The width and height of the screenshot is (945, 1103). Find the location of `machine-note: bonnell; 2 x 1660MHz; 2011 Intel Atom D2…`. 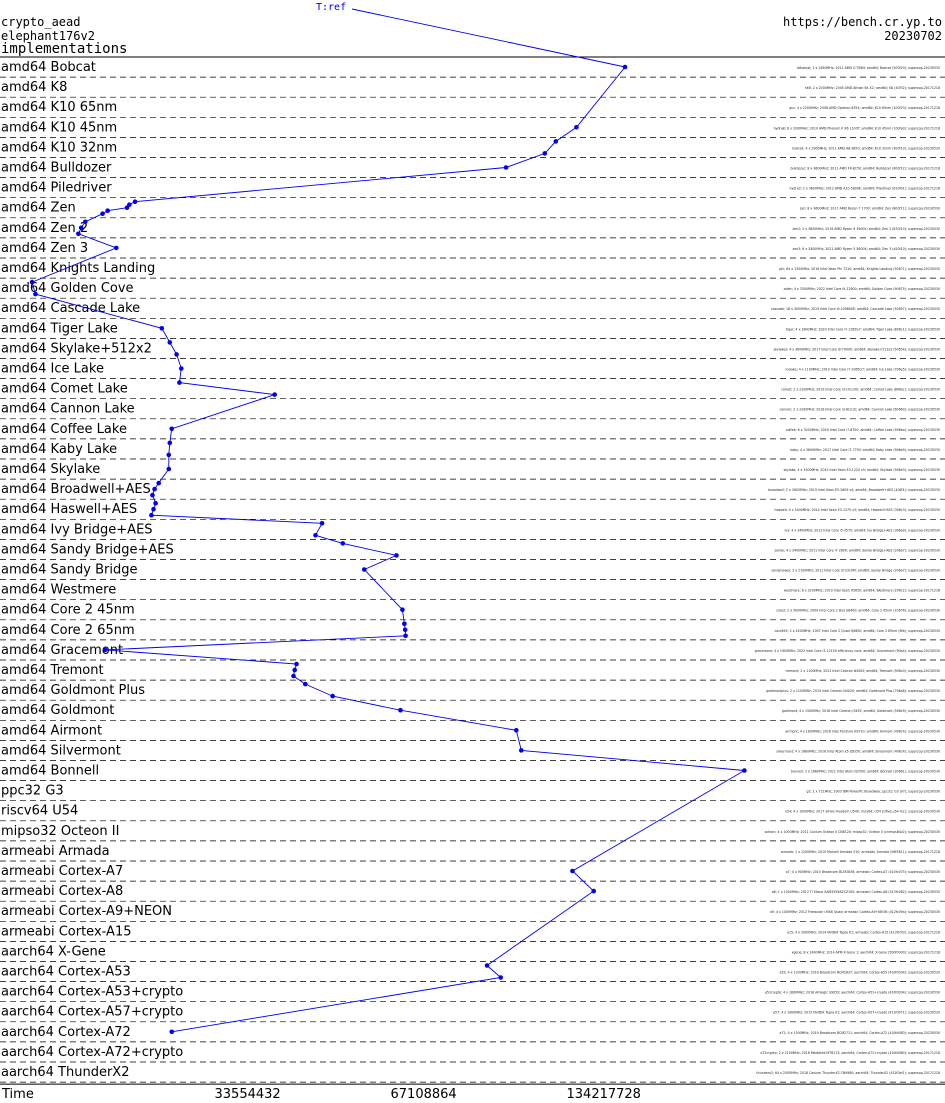

machine-note: bonnell; 2 x 1660MHz; 2011 Intel Atom D2… is located at coordinates (865, 772).